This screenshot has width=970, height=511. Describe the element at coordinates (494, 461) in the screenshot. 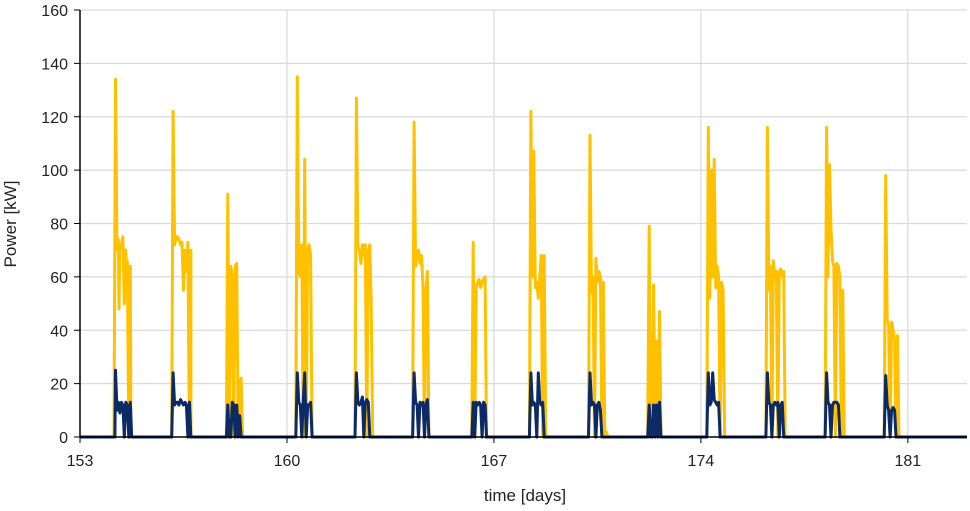

I see `x-tick-label: 167` at that location.